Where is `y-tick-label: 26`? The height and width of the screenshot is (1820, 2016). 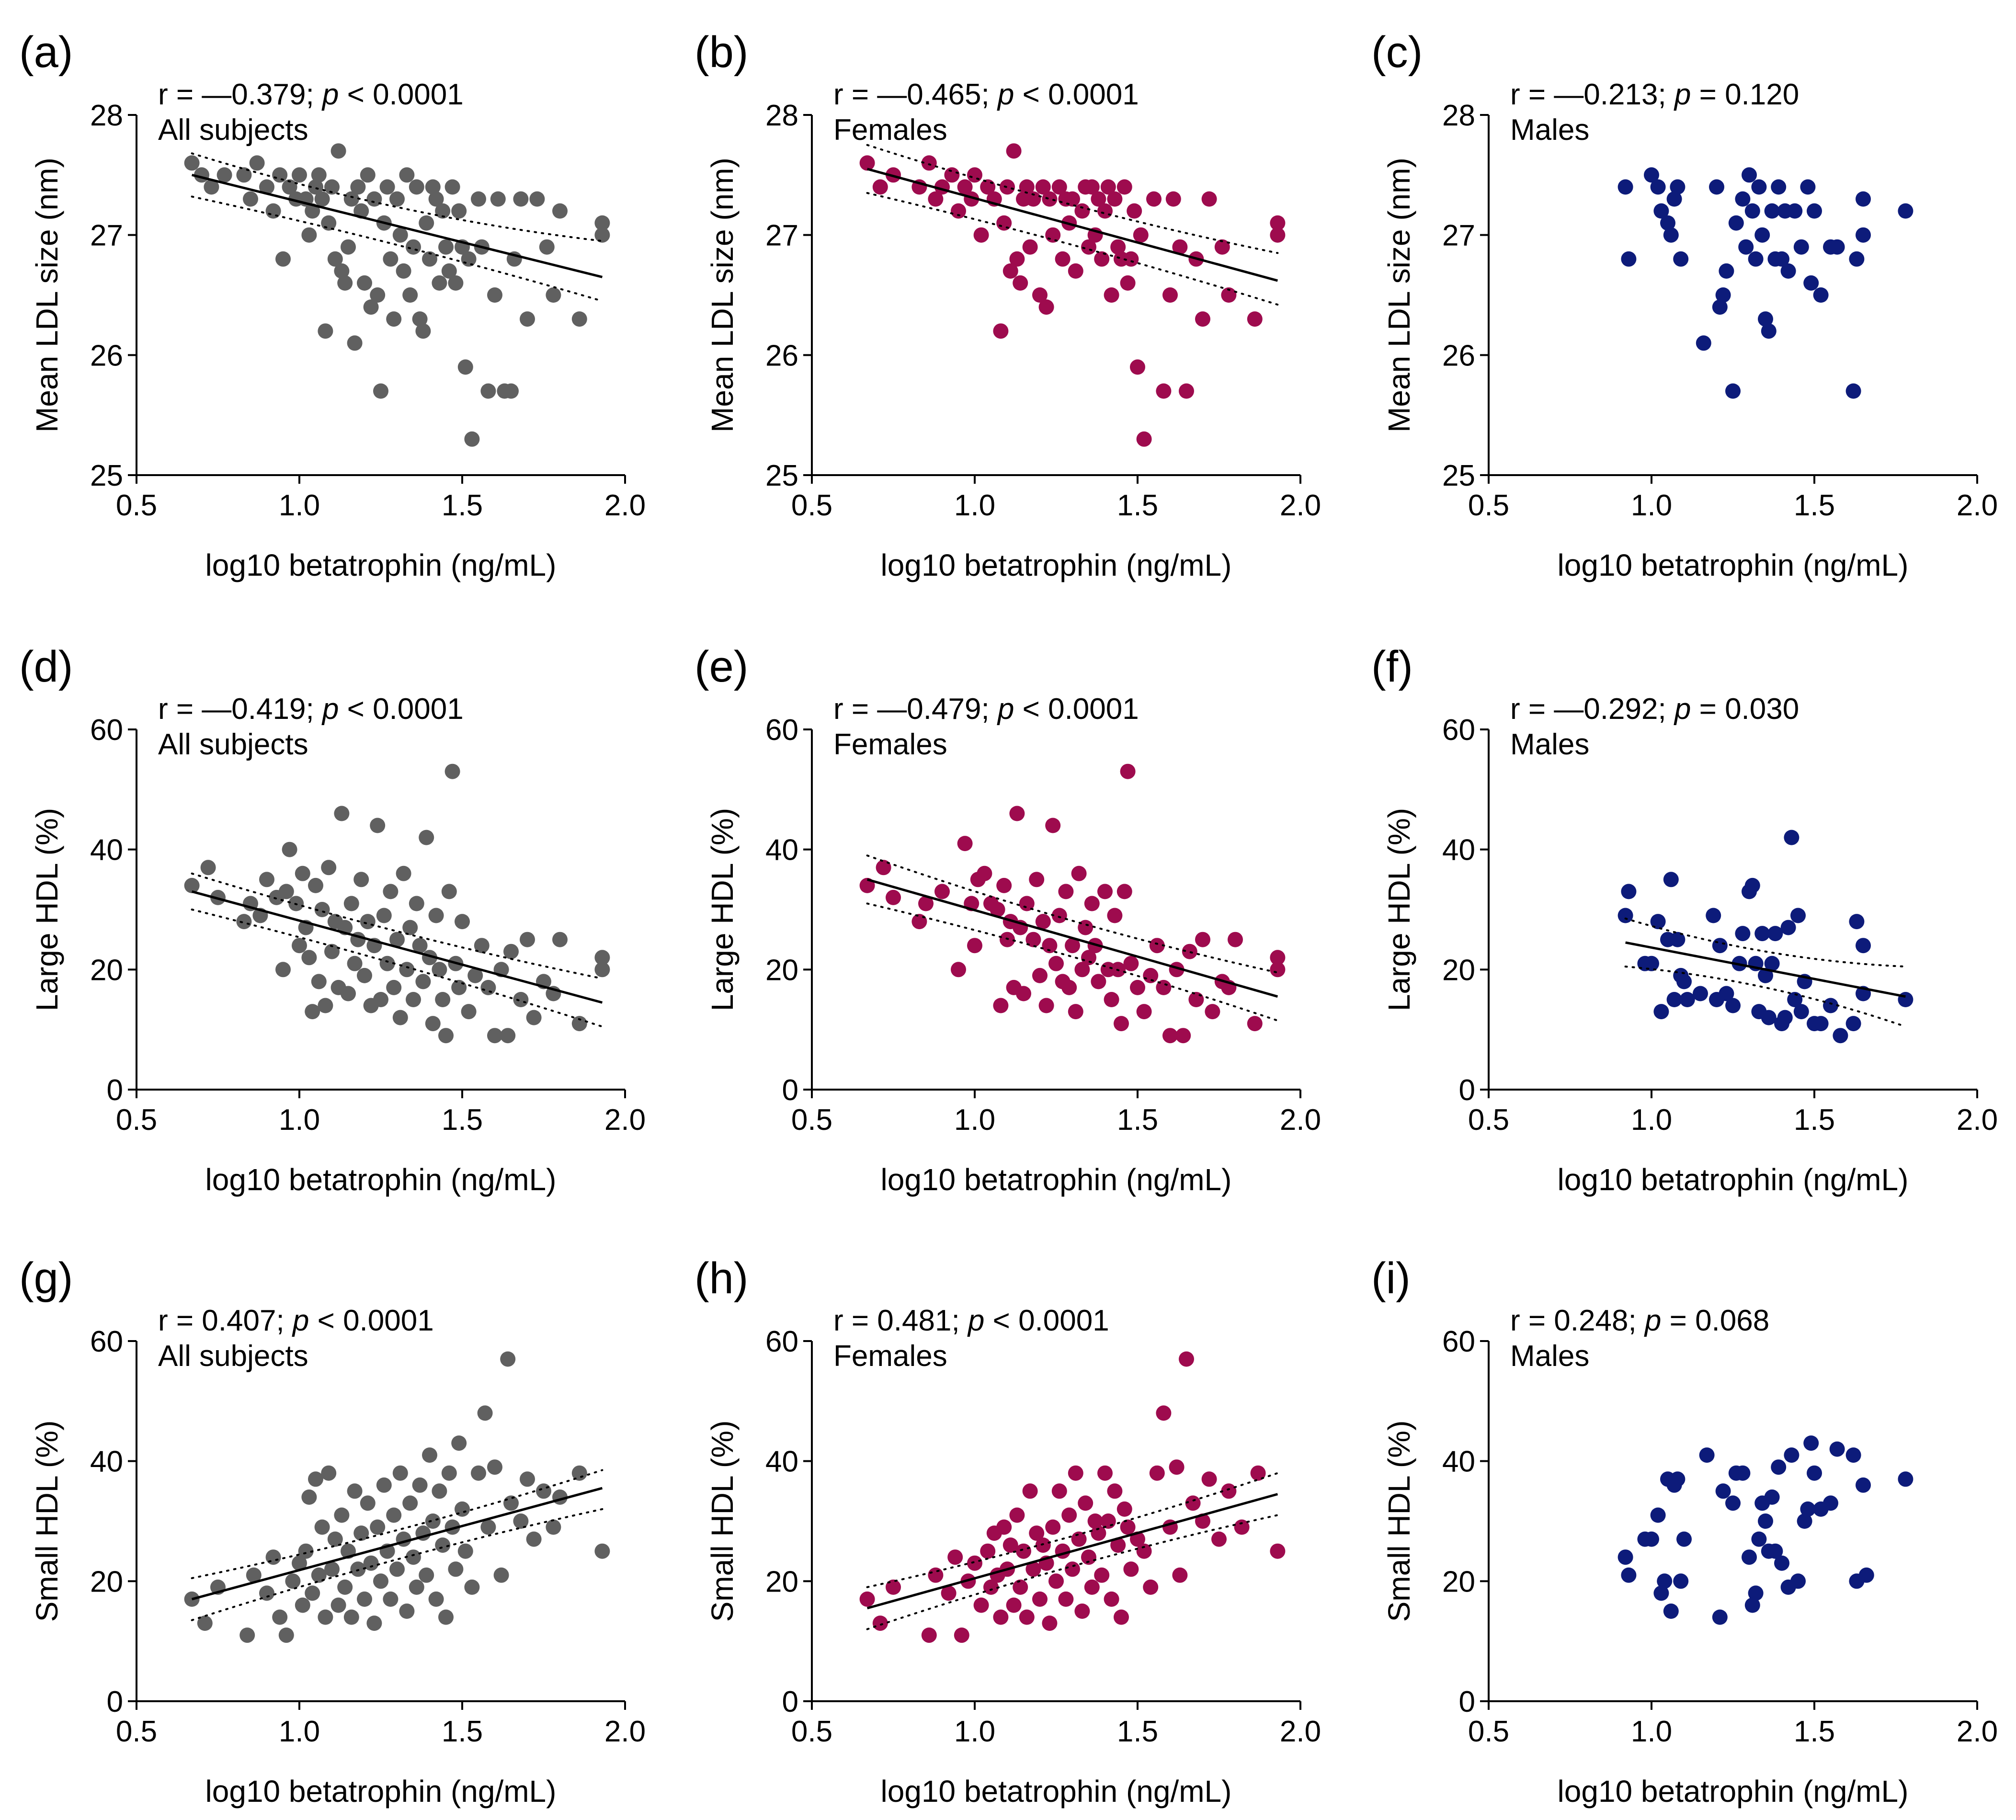
y-tick-label: 26 is located at coordinates (781, 355).